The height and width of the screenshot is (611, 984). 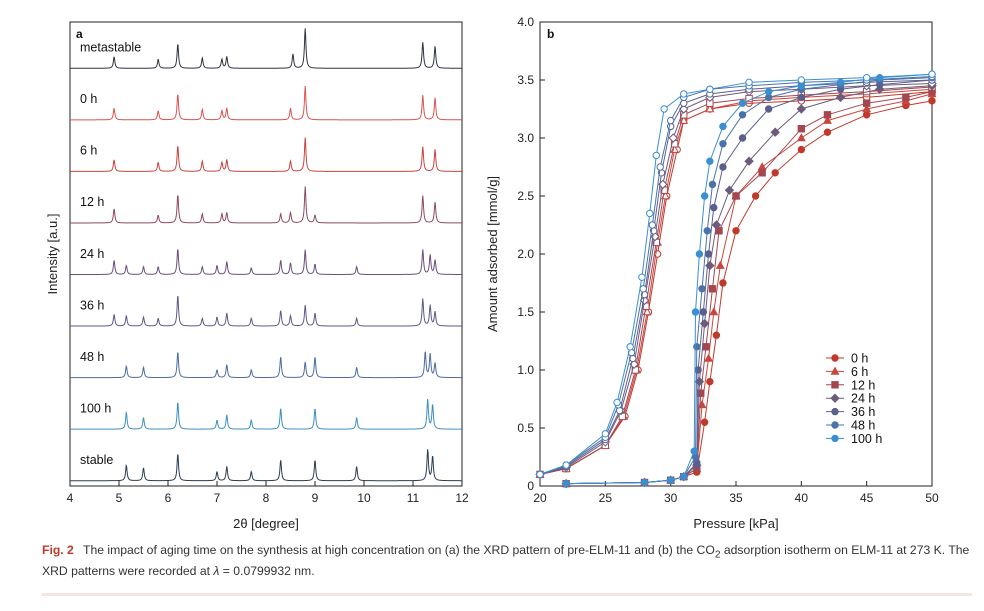 What do you see at coordinates (525, 22) in the screenshot?
I see `isotherm-y-tick-label: 4.0` at bounding box center [525, 22].